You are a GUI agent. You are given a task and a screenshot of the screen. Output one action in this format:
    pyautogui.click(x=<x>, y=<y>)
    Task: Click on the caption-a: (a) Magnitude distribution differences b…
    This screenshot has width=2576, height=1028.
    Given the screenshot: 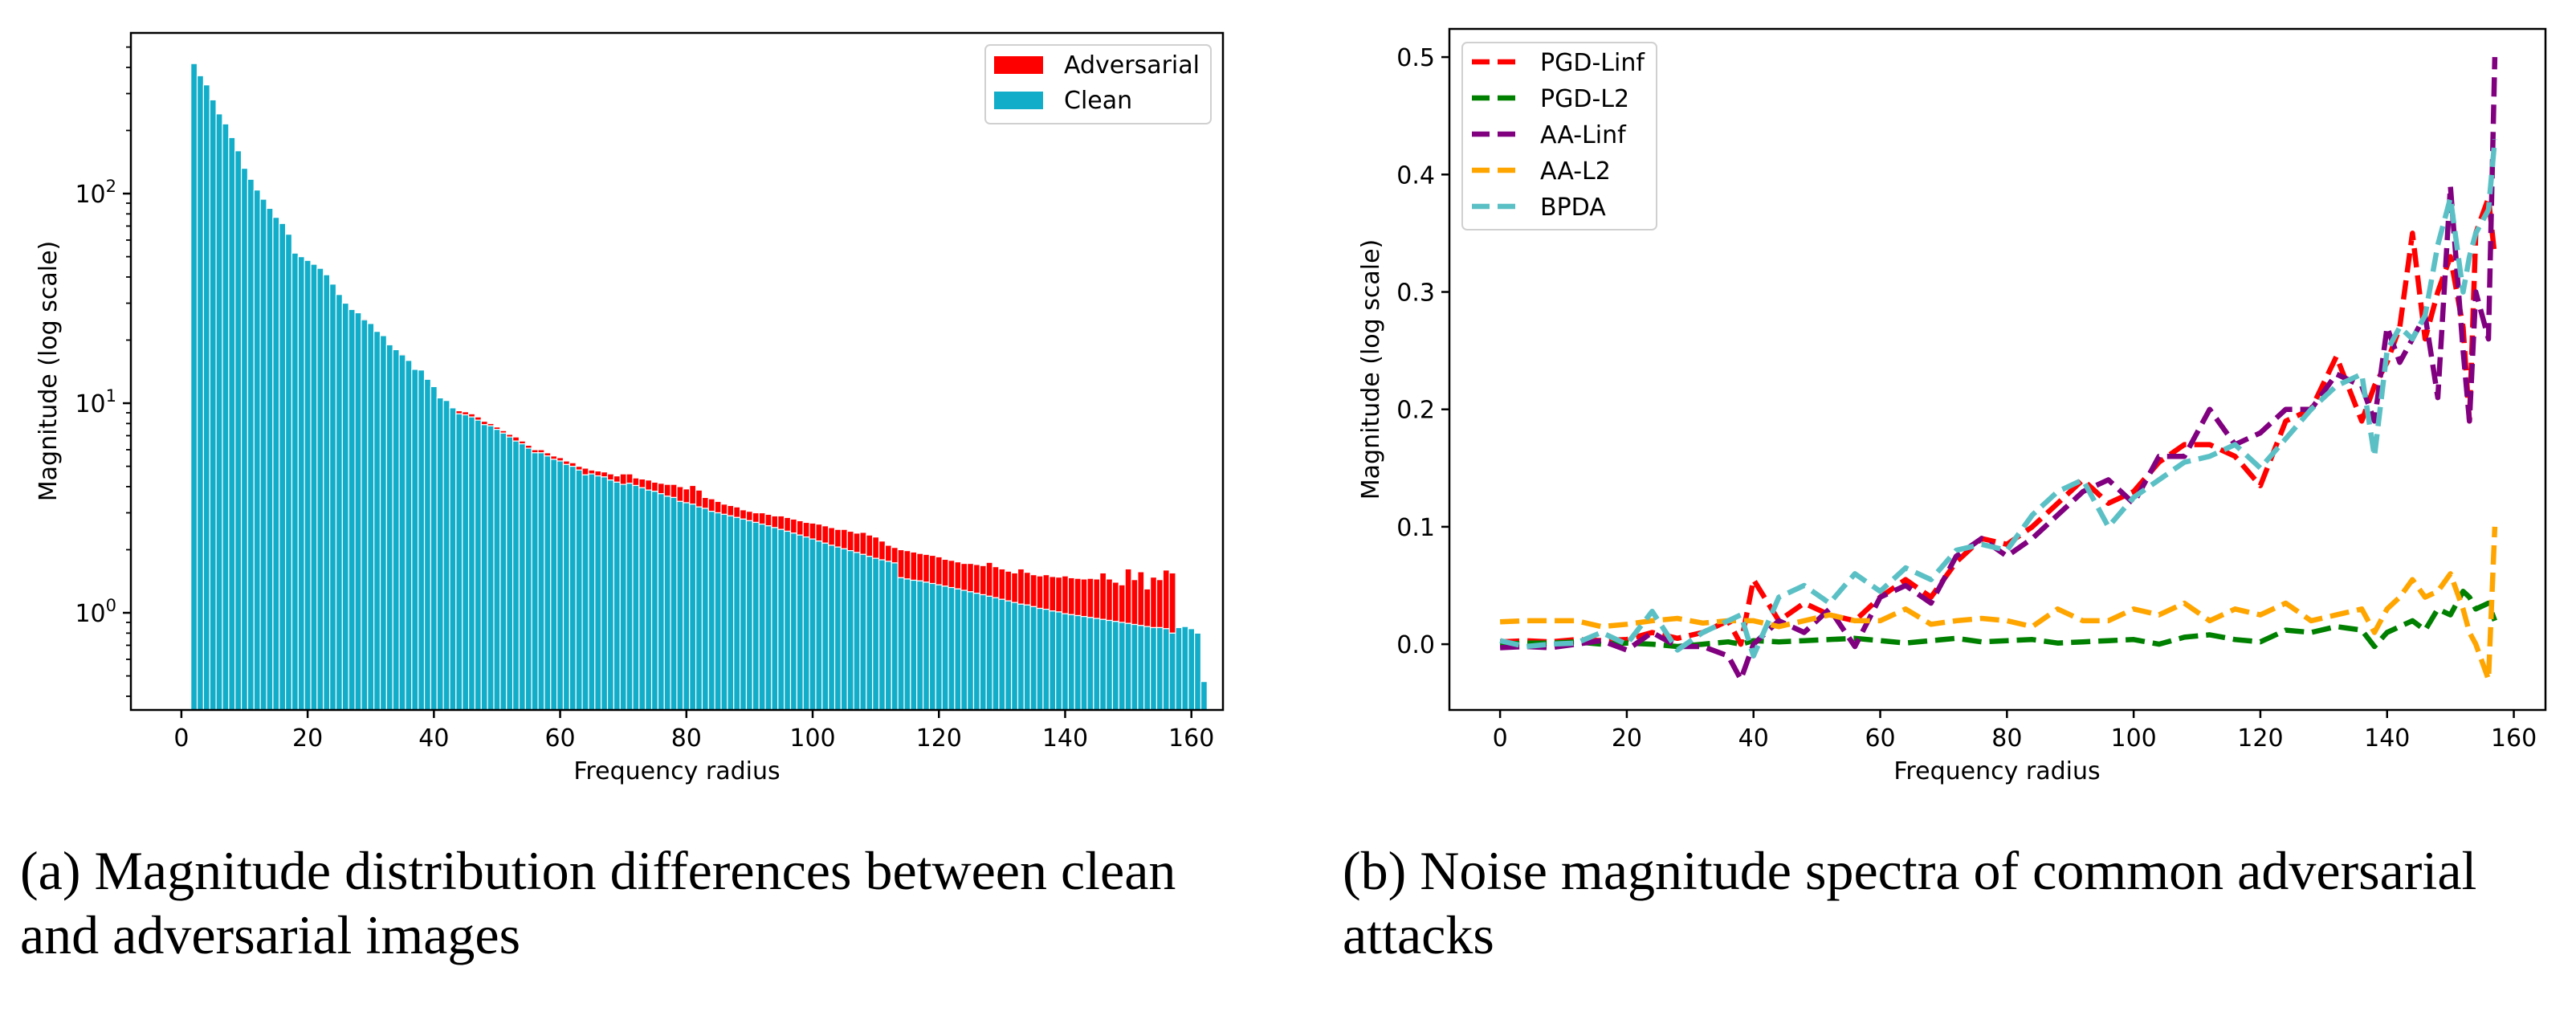 What is the action you would take?
    pyautogui.click(x=598, y=902)
    